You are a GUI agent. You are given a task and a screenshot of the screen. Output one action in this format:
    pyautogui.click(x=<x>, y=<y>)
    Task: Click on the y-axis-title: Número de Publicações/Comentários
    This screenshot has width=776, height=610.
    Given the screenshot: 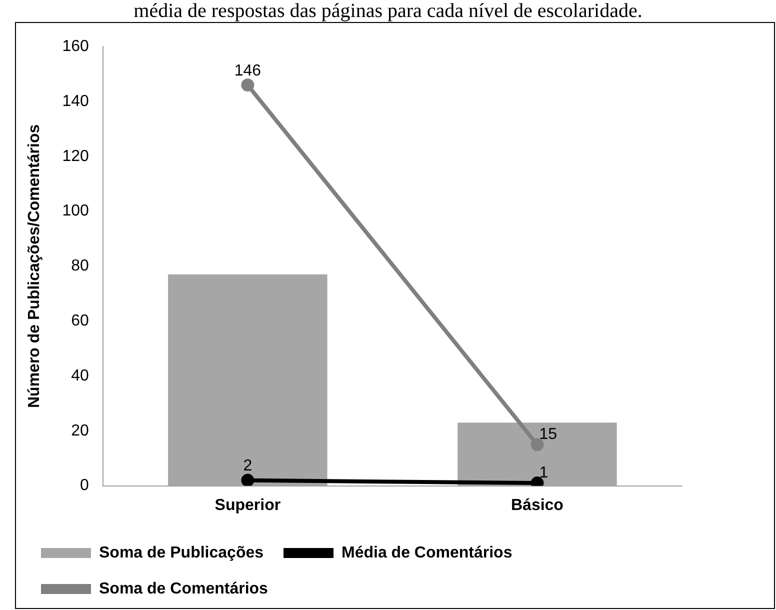 What is the action you would take?
    pyautogui.click(x=35, y=266)
    